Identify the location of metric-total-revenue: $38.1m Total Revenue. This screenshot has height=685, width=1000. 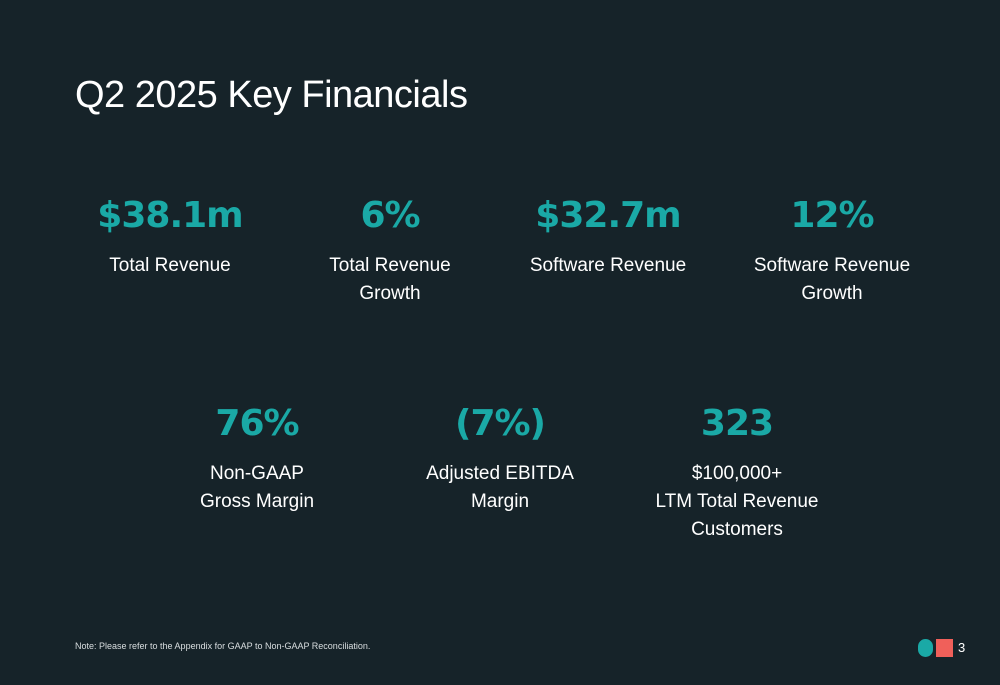
(170, 238).